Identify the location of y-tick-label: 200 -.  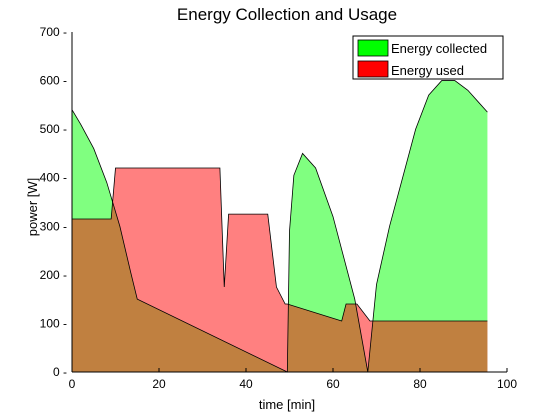
(53, 275).